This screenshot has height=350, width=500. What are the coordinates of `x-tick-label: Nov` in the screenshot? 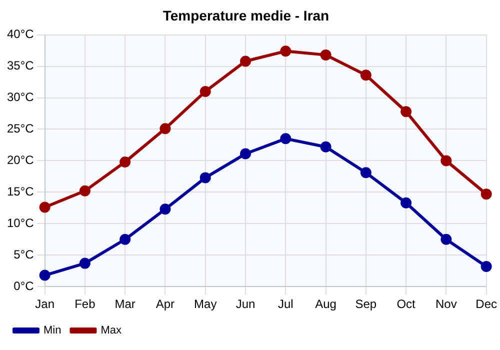 It's located at (446, 304).